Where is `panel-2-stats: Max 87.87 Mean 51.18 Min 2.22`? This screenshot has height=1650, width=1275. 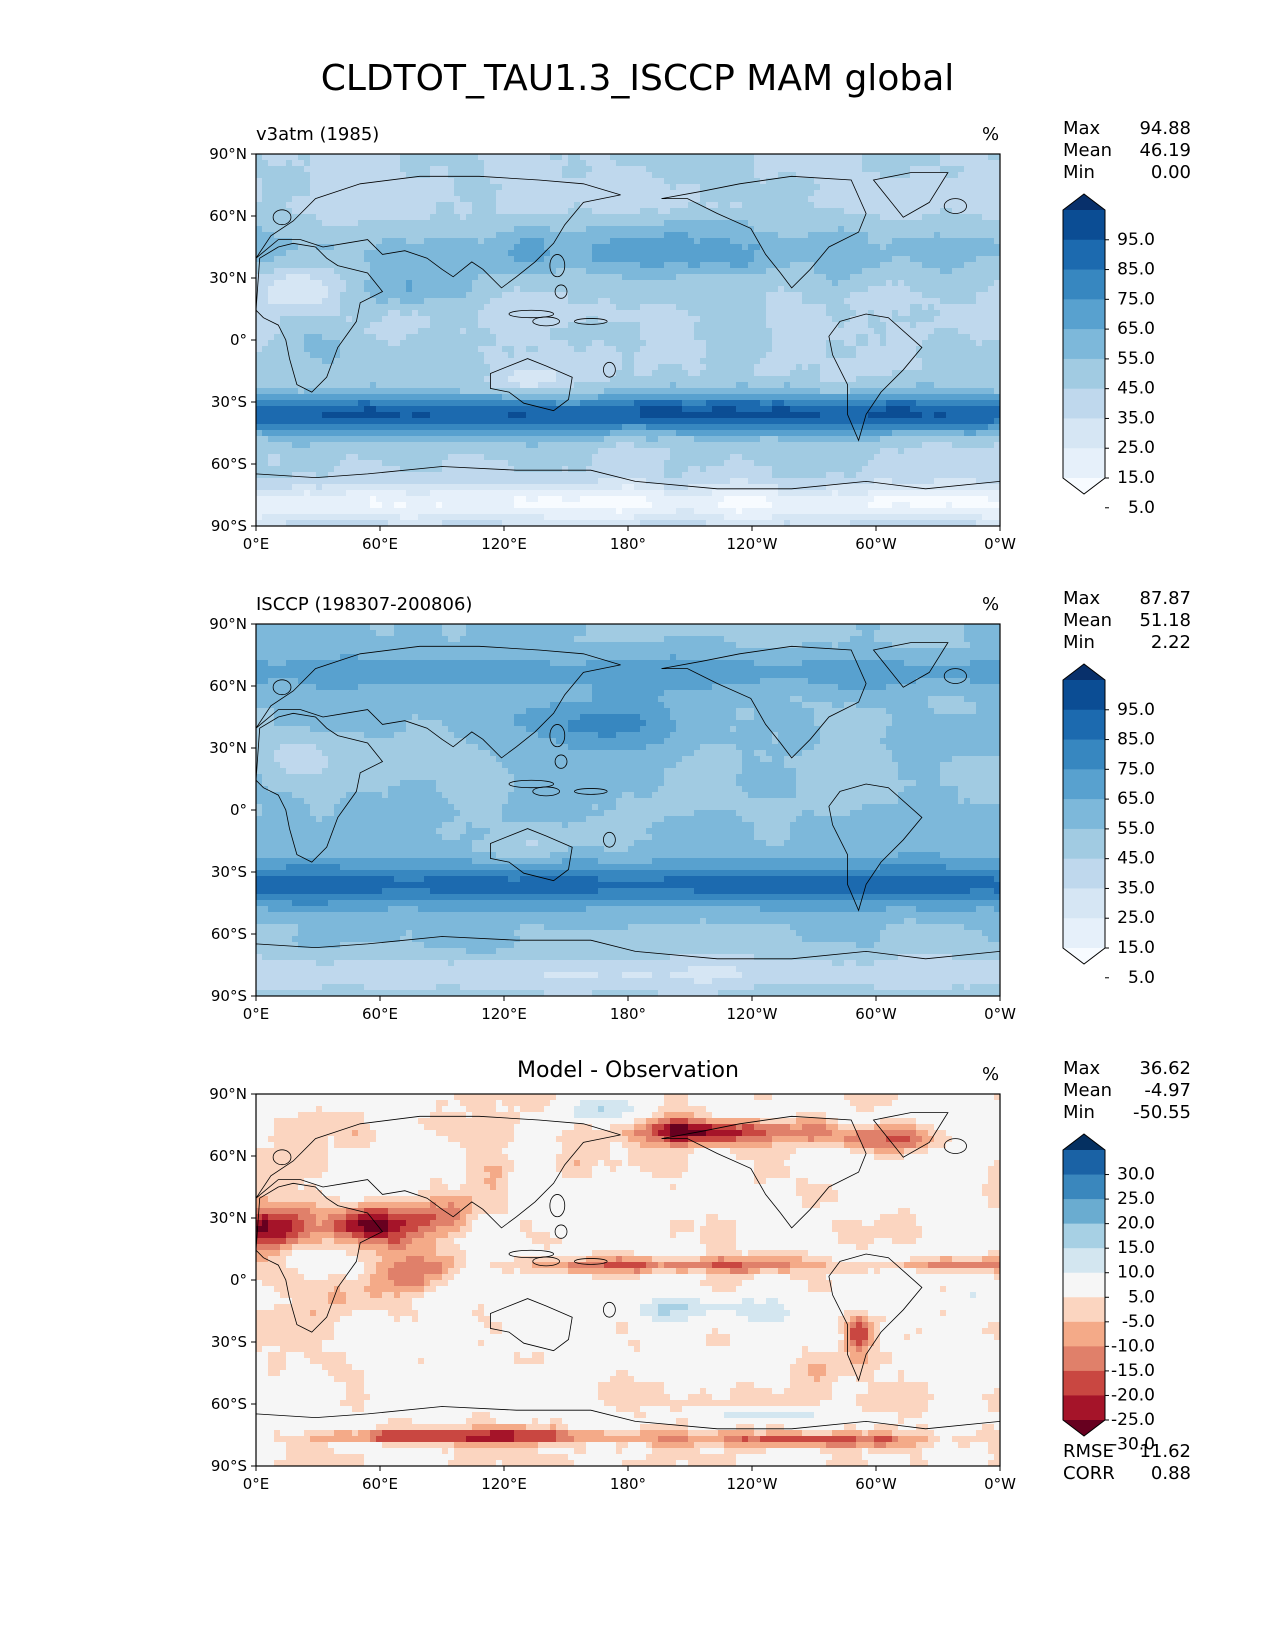
panel-2-stats: Max 87.87 Mean 51.18 Min 2.22 is located at coordinates (1127, 621).